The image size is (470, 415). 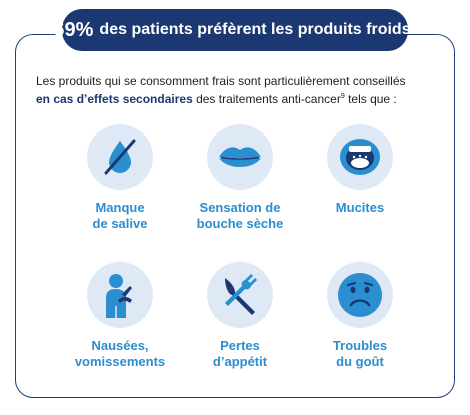 I want to click on headline-percent: 69%, so click(x=73, y=29).